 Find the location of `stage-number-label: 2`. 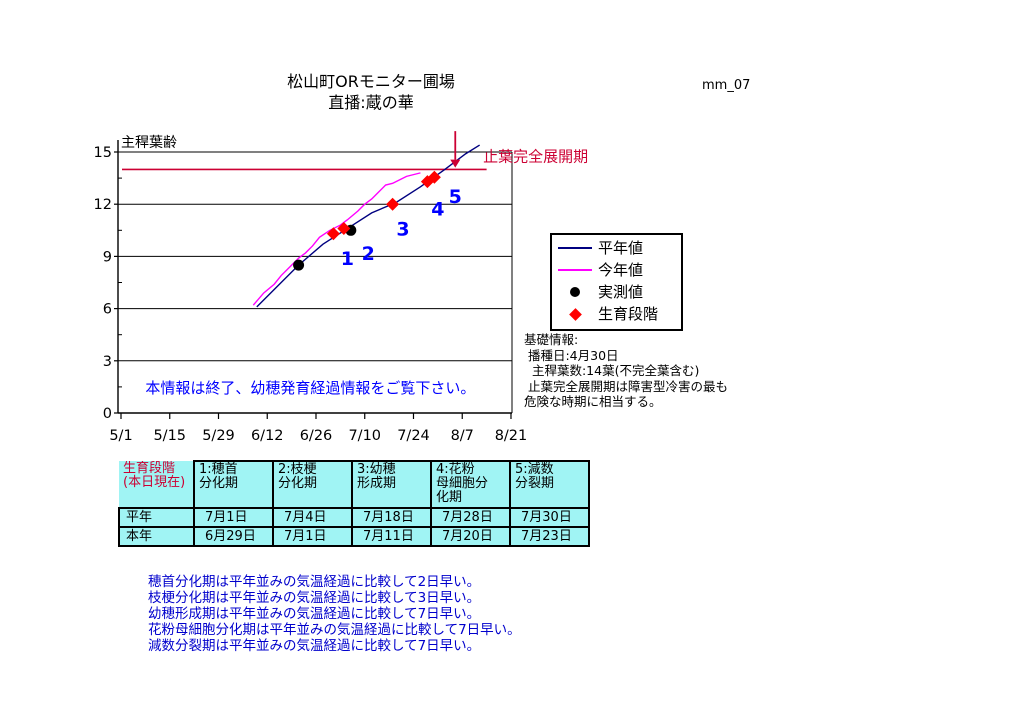

stage-number-label: 2 is located at coordinates (368, 254).